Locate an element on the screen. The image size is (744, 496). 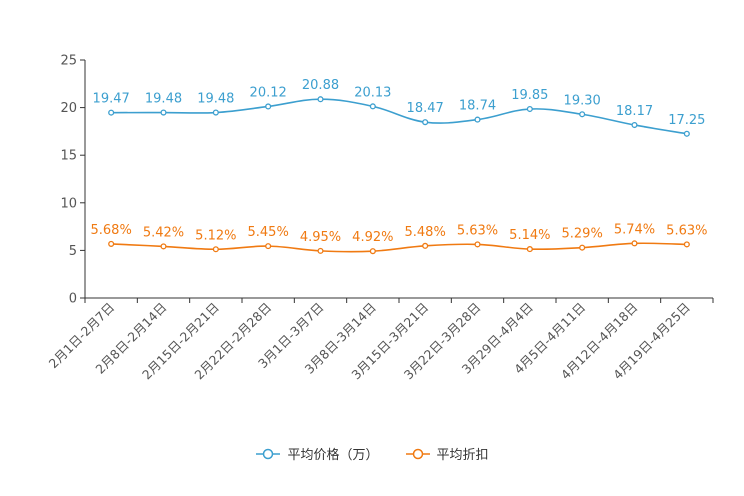
data-label-discount: 5.74% is located at coordinates (634, 229).